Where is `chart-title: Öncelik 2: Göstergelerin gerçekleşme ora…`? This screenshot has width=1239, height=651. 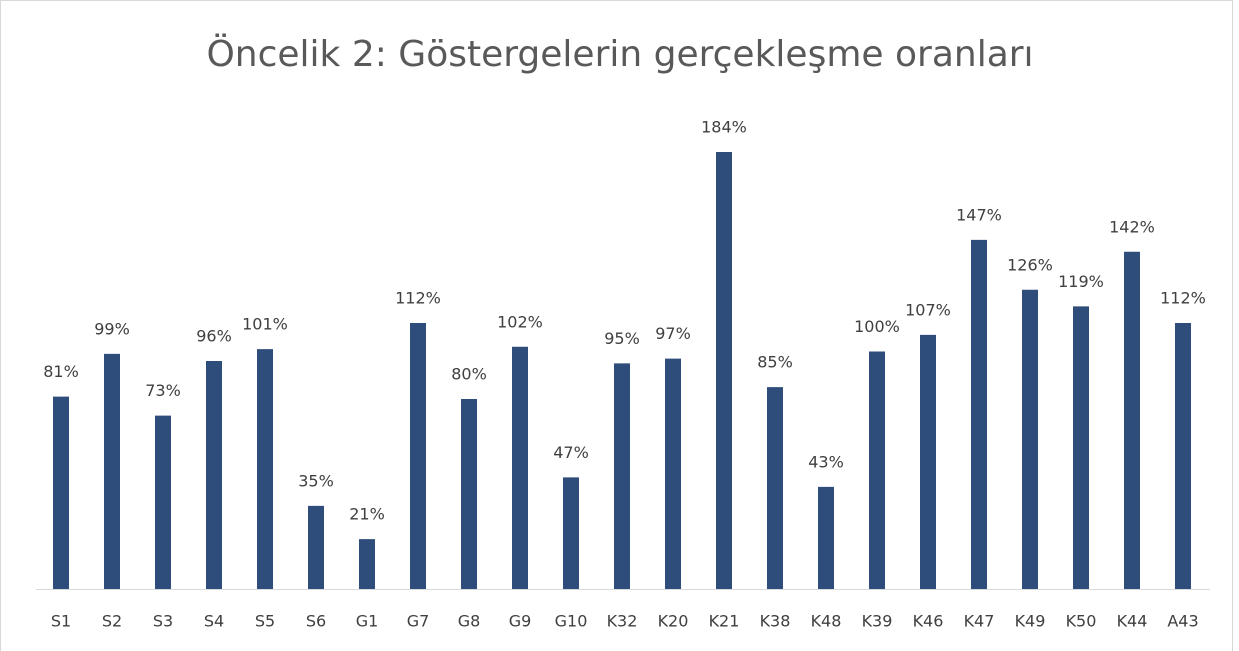 chart-title: Öncelik 2: Göstergelerin gerçekleşme ora… is located at coordinates (619, 54).